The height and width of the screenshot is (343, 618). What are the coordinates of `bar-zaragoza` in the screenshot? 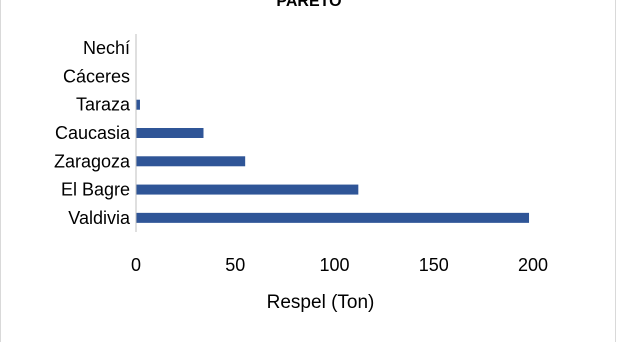 It's located at (191, 161).